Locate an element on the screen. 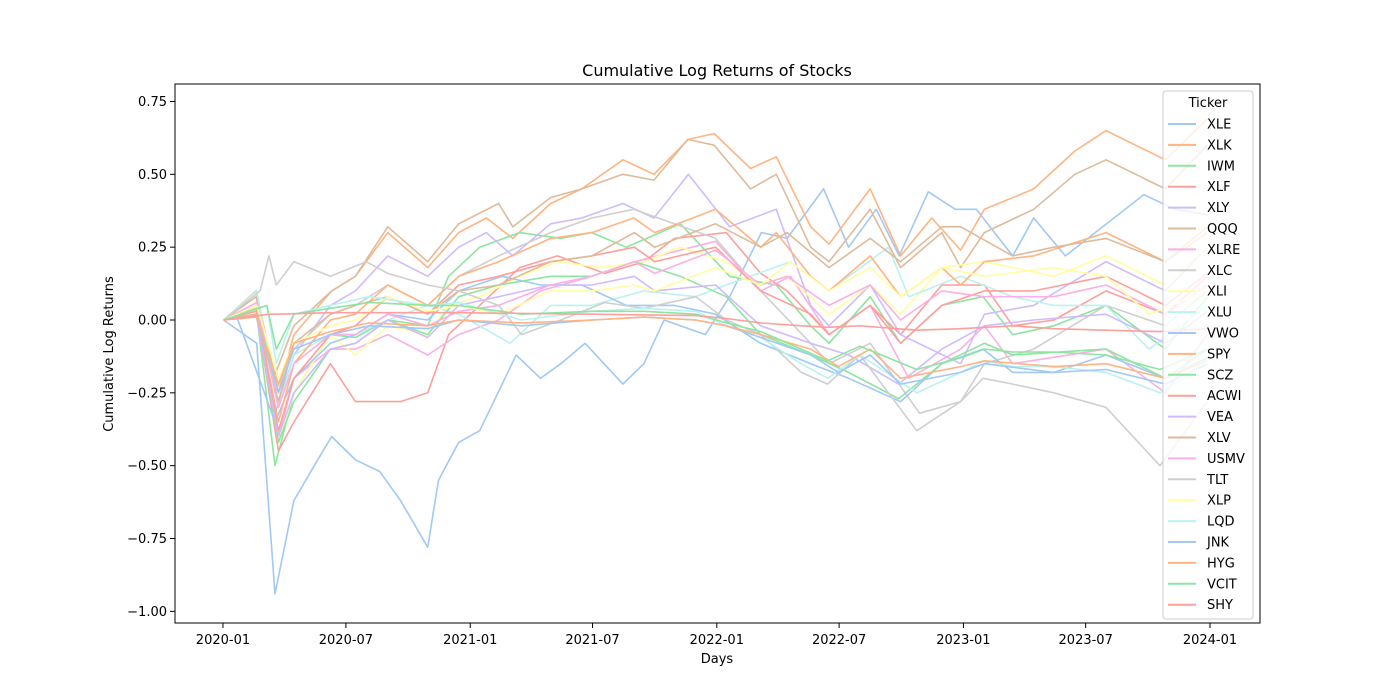 This screenshot has width=1400, height=700. legend-label: ACWI is located at coordinates (1224, 396).